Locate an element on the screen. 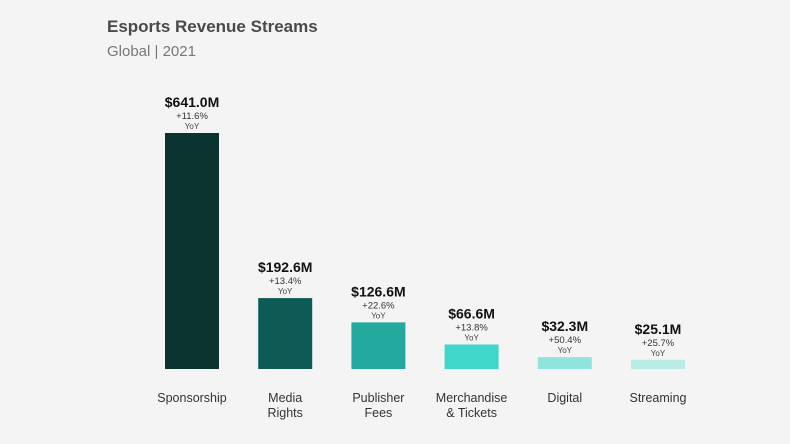 This screenshot has width=790, height=444. value-label: $32.3M is located at coordinates (564, 326).